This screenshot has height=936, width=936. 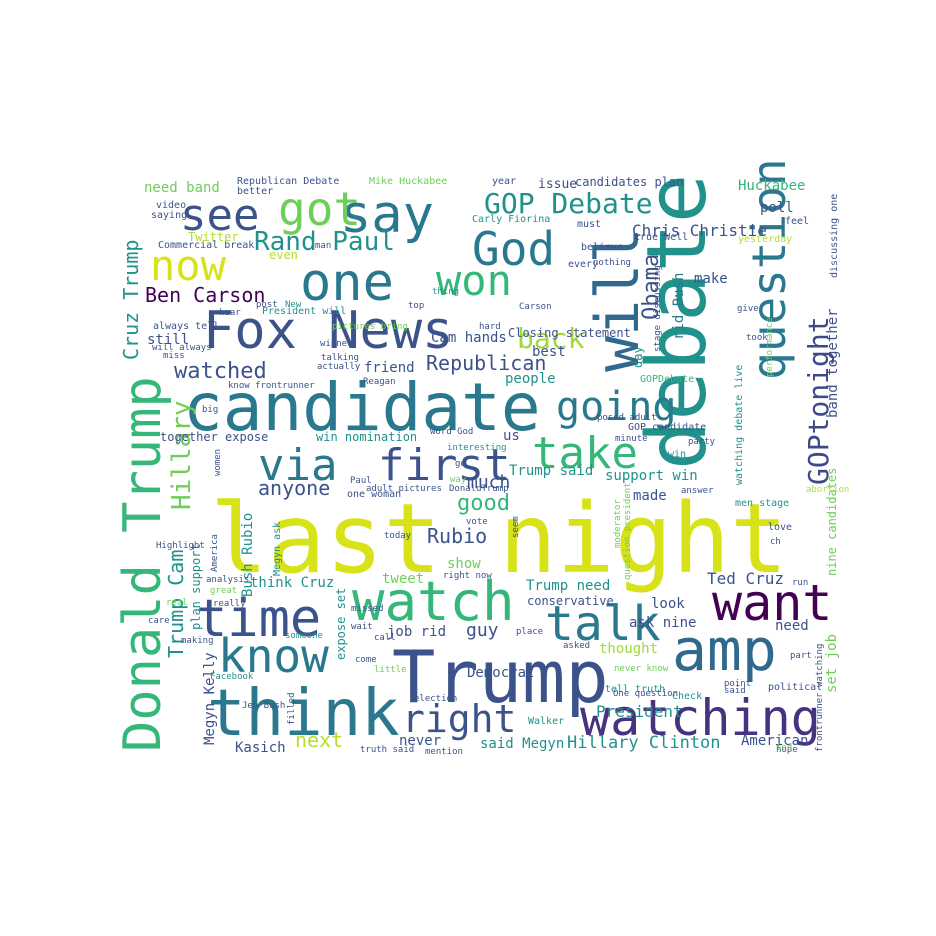 I want to click on cloud-word: Commercial break, so click(x=206, y=245).